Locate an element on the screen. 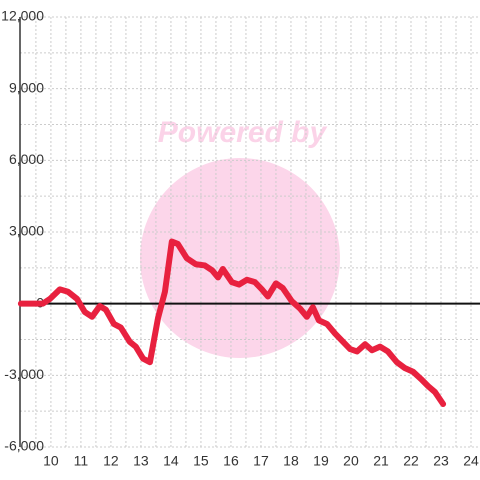 This screenshot has height=480, width=480. x-tick-label: 15 is located at coordinates (201, 461).